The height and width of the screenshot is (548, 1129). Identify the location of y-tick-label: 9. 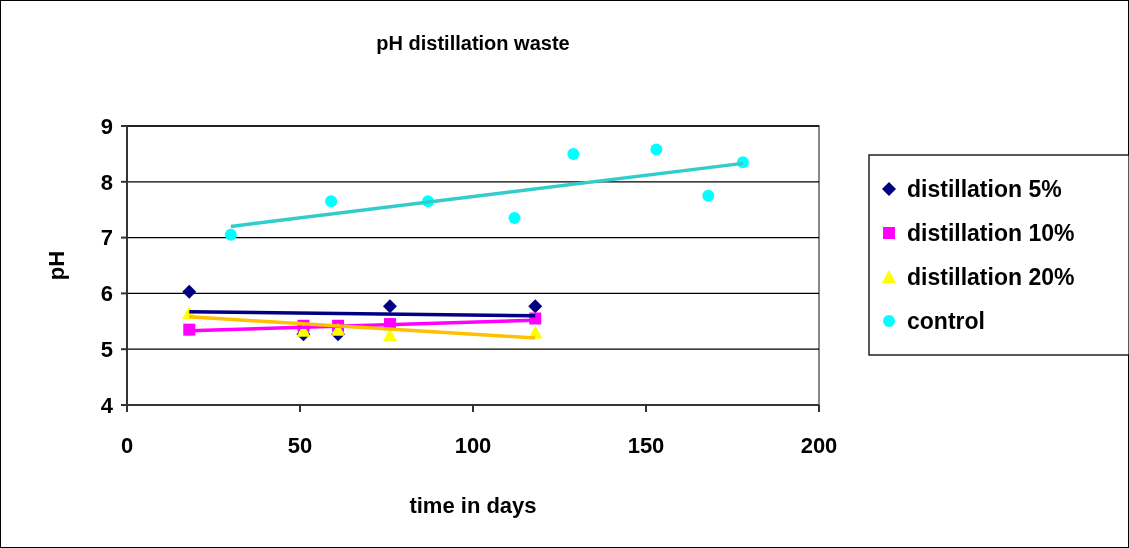
(106, 126).